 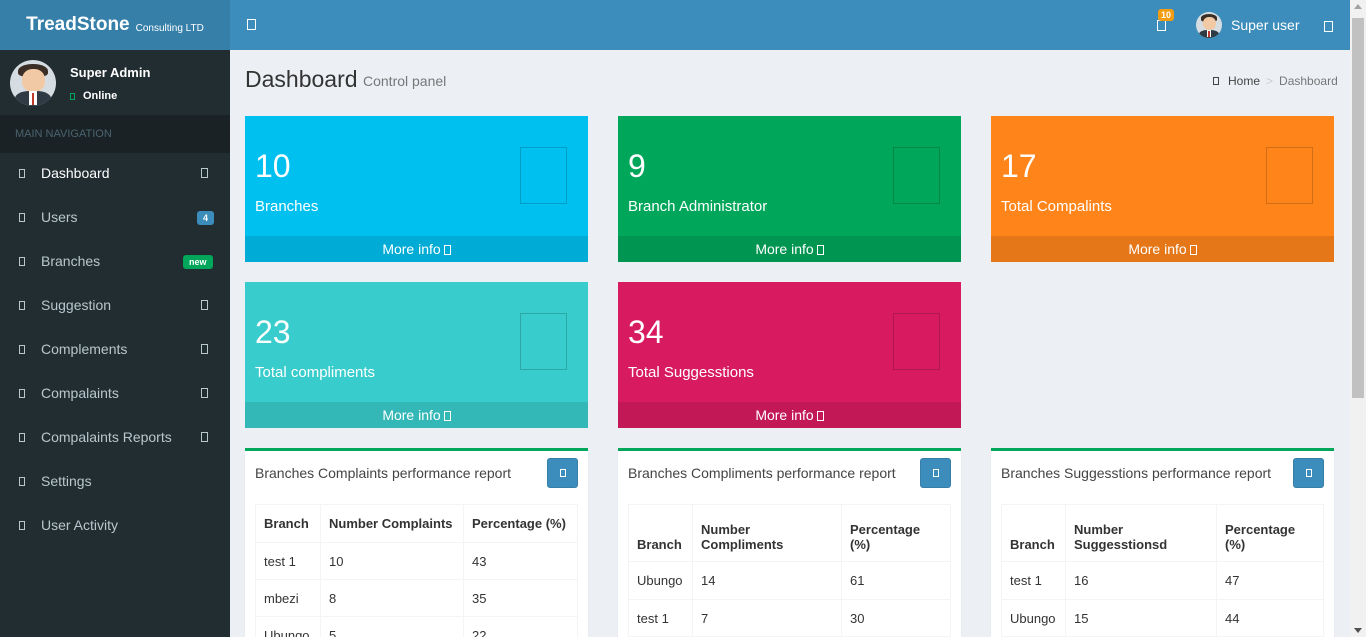 I want to click on branches-icon, so click(x=22, y=261).